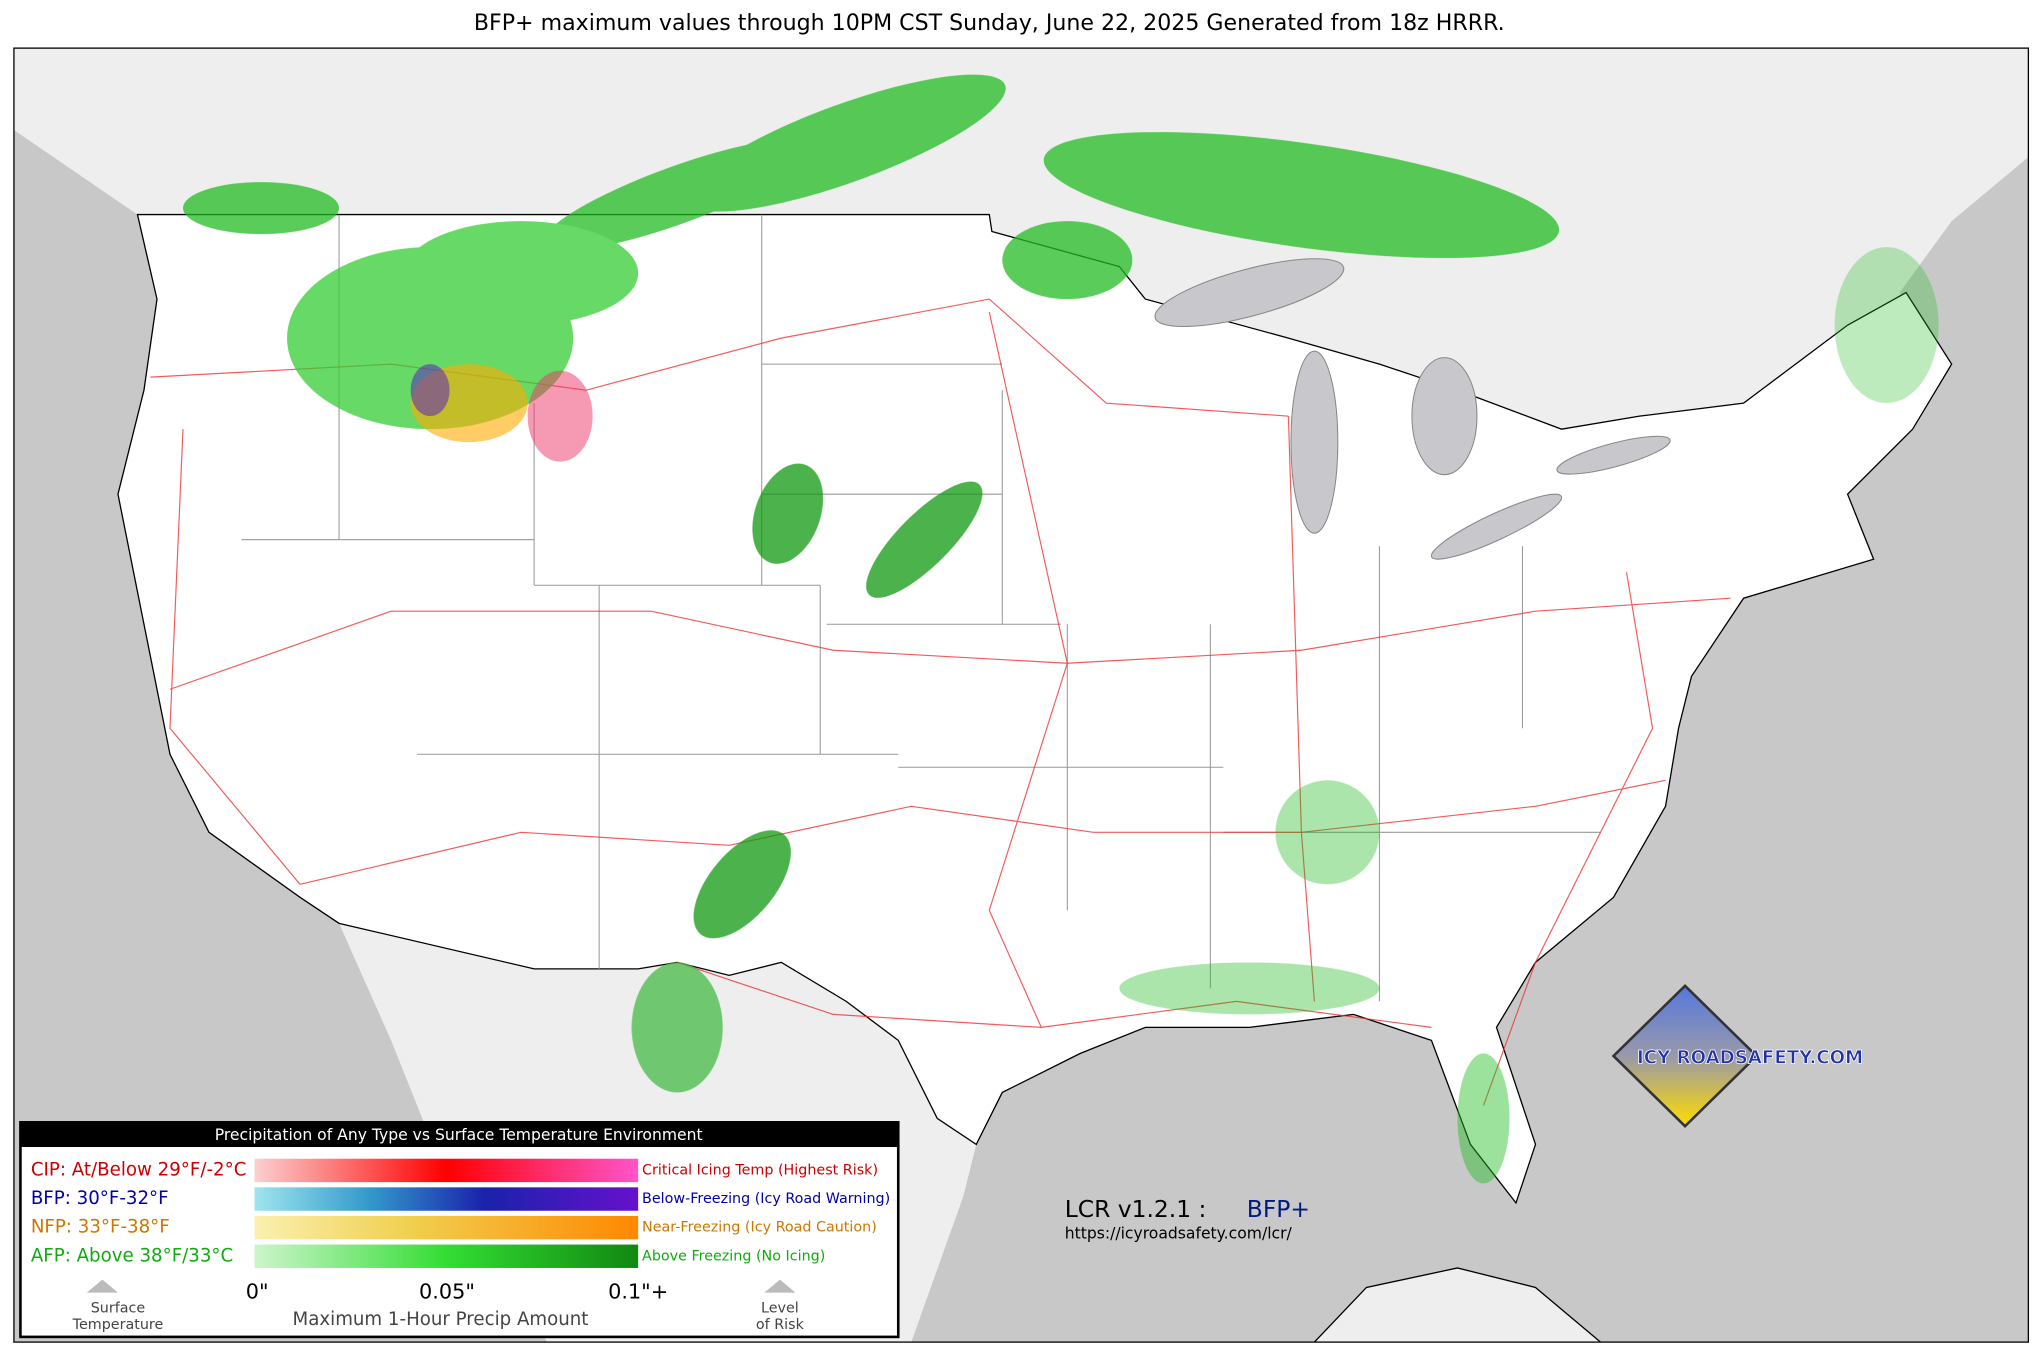 The height and width of the screenshot is (1359, 2041). I want to click on right-label: Level, so click(780, 1308).